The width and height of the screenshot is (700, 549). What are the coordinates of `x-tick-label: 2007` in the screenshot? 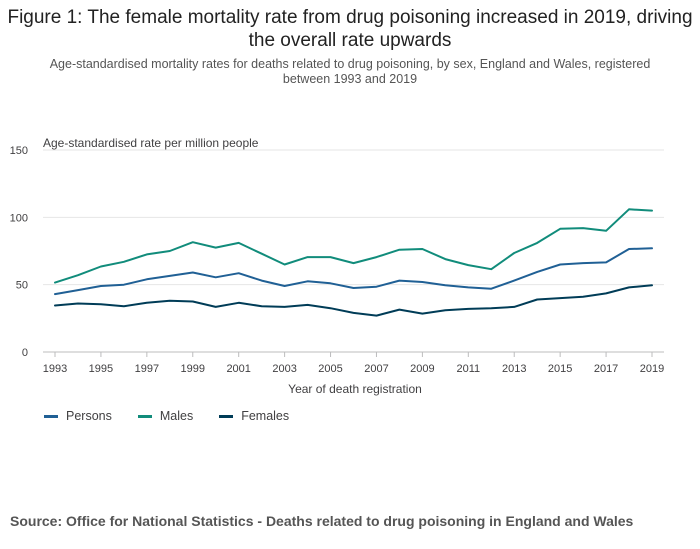 It's located at (376, 369).